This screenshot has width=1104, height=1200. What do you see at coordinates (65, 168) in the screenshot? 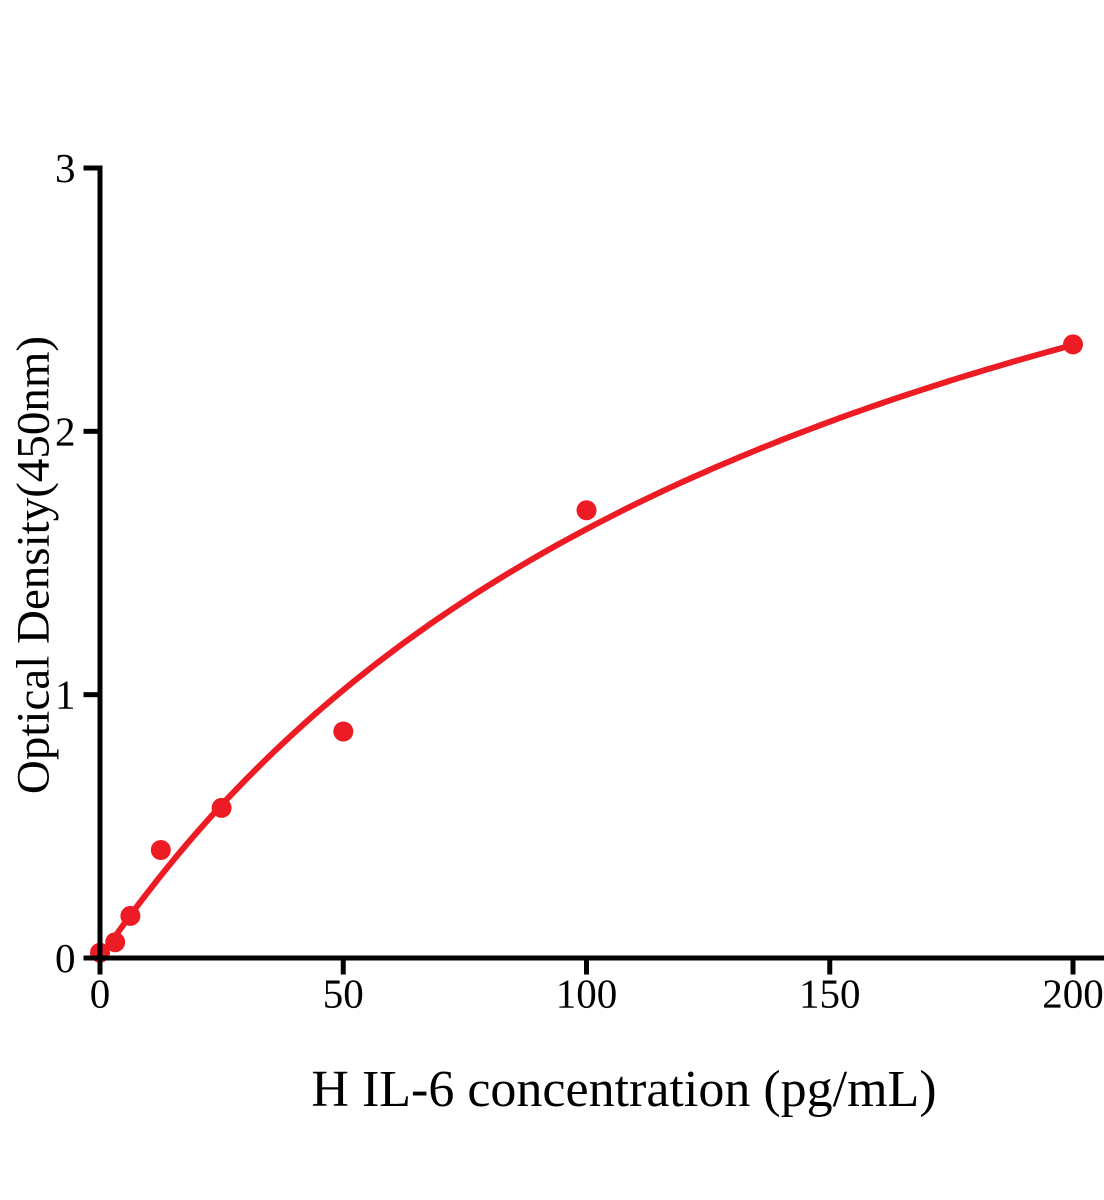
I see `y-tick-label: 3` at bounding box center [65, 168].